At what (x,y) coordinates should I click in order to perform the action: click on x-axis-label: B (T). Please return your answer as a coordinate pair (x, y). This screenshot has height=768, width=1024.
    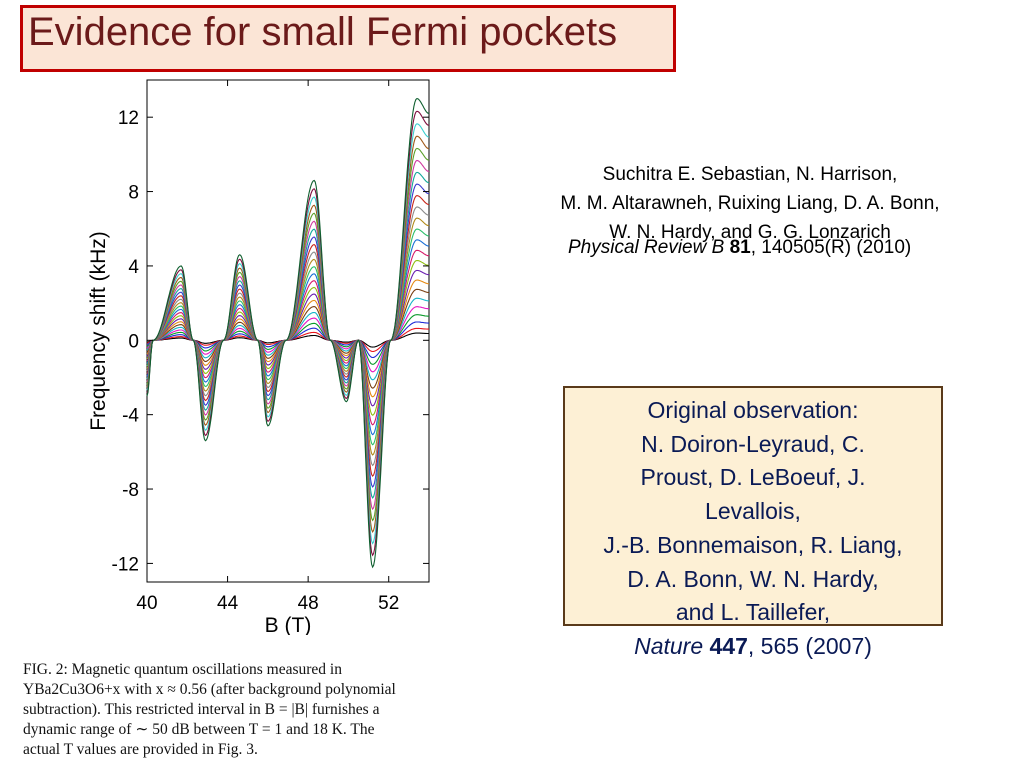
    Looking at the image, I should click on (288, 624).